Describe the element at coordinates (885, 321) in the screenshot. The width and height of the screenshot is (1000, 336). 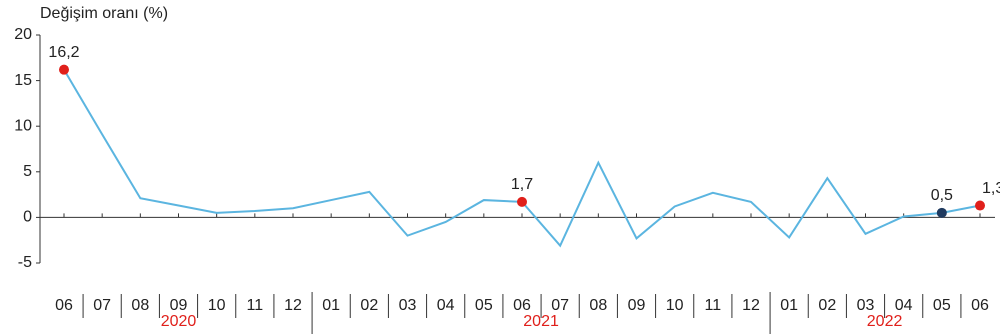
I see `year-label: 2022` at that location.